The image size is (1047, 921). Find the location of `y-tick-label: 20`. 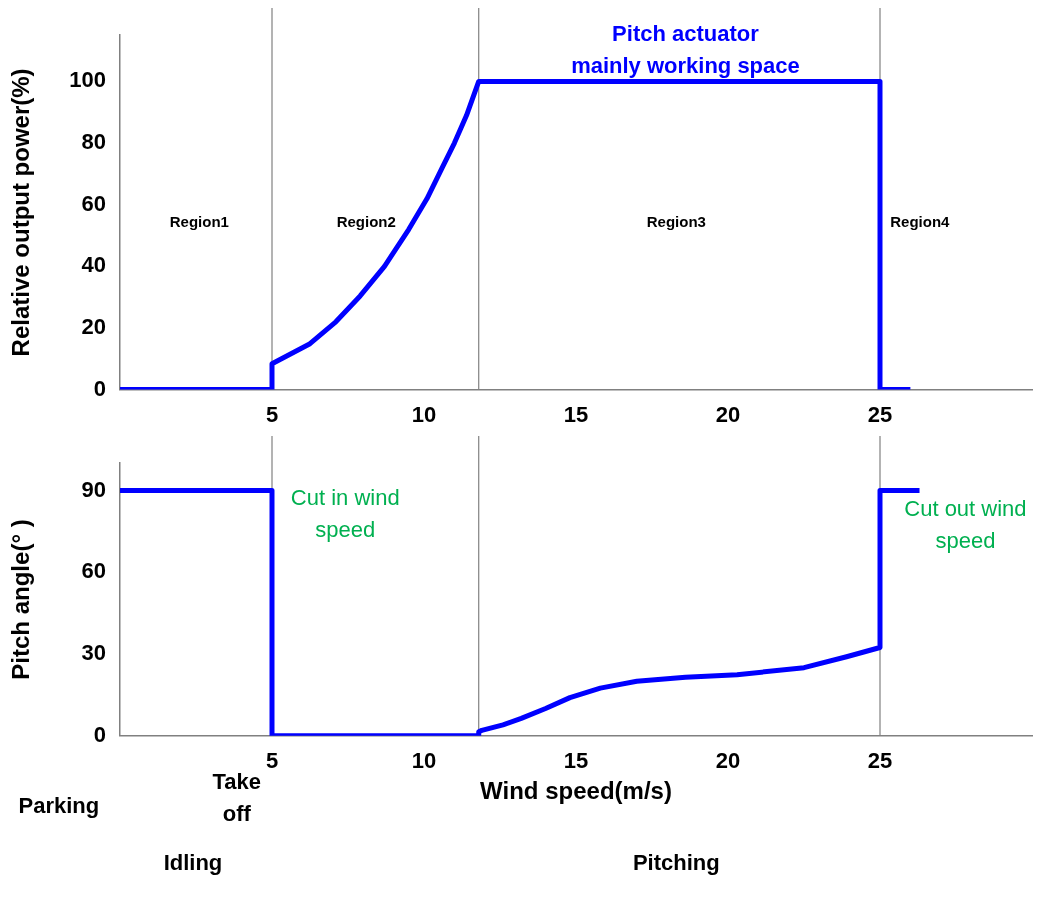

y-tick-label: 20 is located at coordinates (93, 327).